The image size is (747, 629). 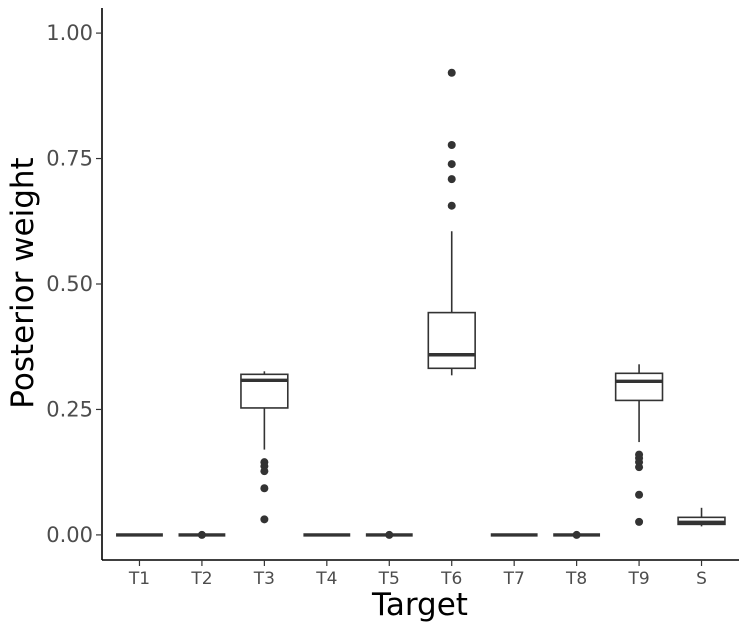 I want to click on x-tick-label: S, so click(x=701, y=579).